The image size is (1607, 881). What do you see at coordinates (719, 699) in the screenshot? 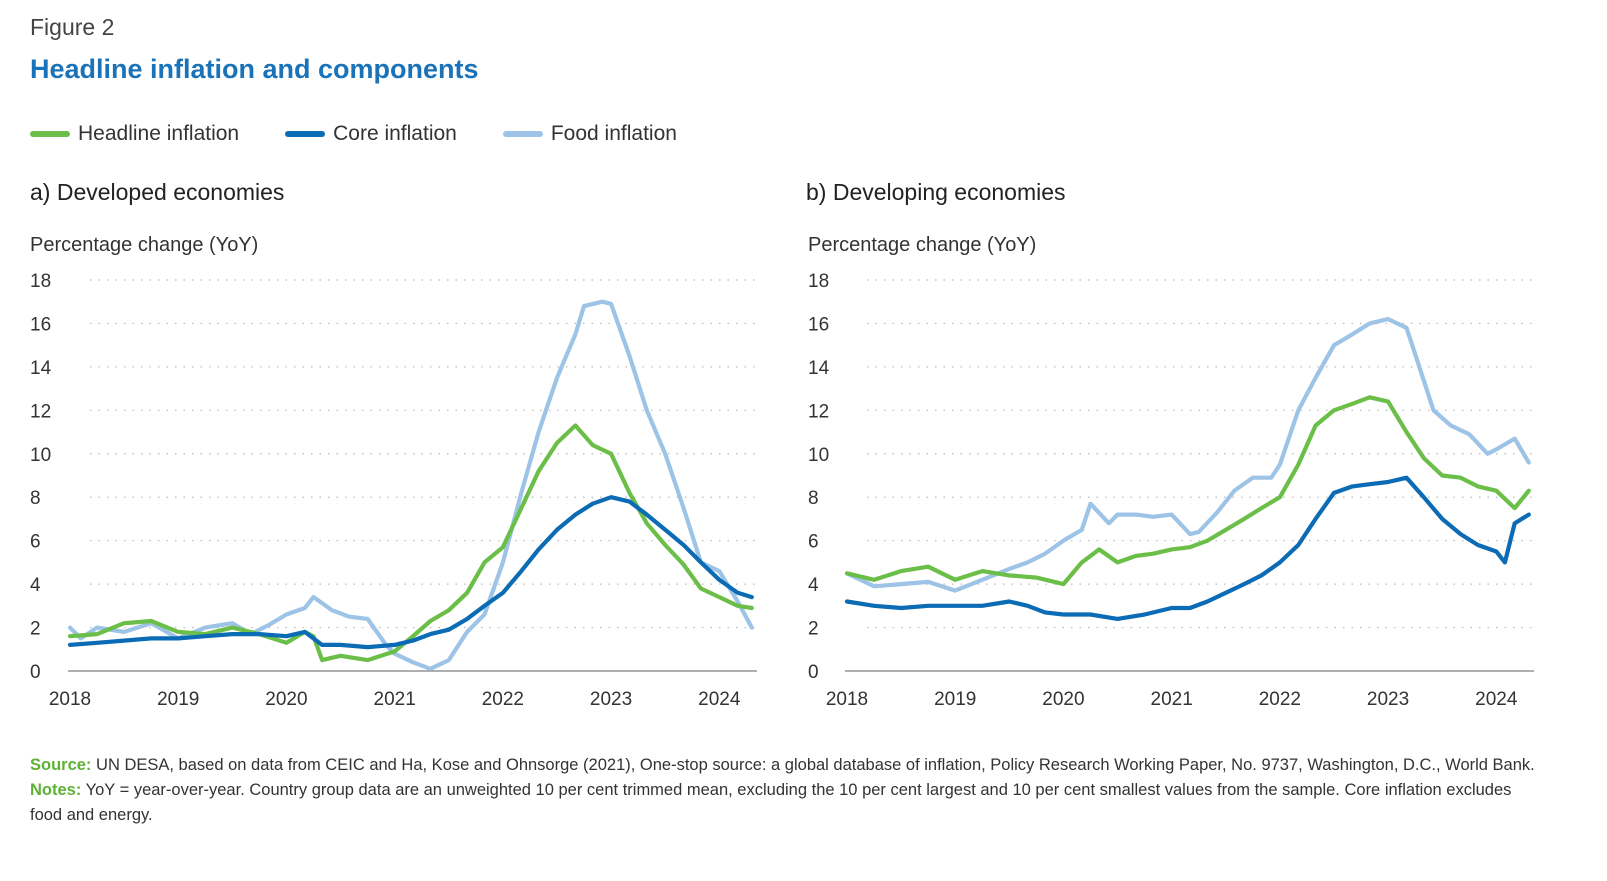
I see `panel-a-x-tick-label: 2024` at bounding box center [719, 699].